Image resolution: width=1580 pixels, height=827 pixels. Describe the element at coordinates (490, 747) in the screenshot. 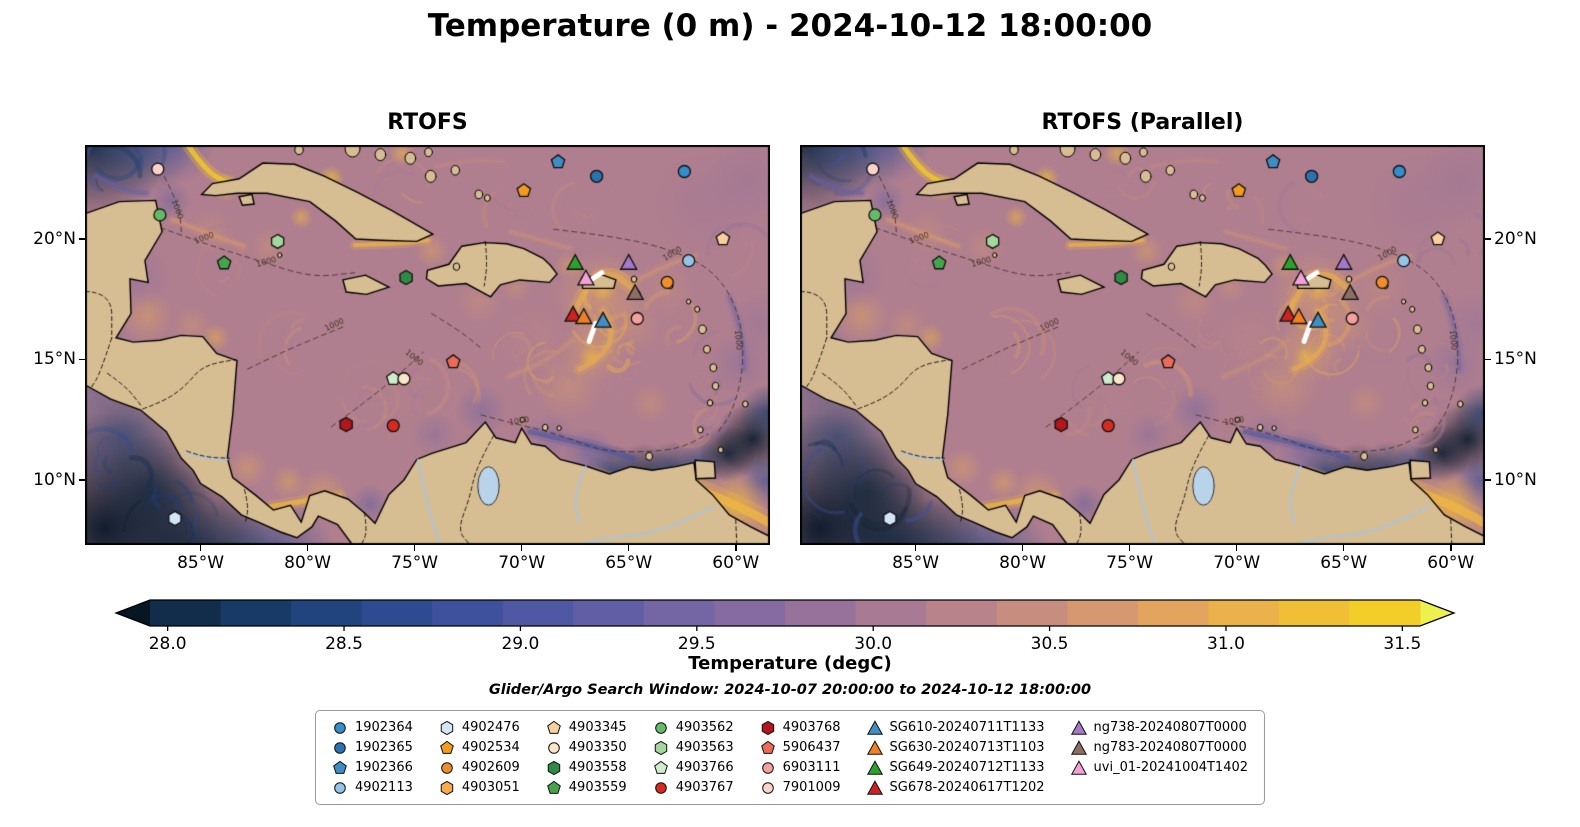

I see `legend-item-label: 4902534` at that location.